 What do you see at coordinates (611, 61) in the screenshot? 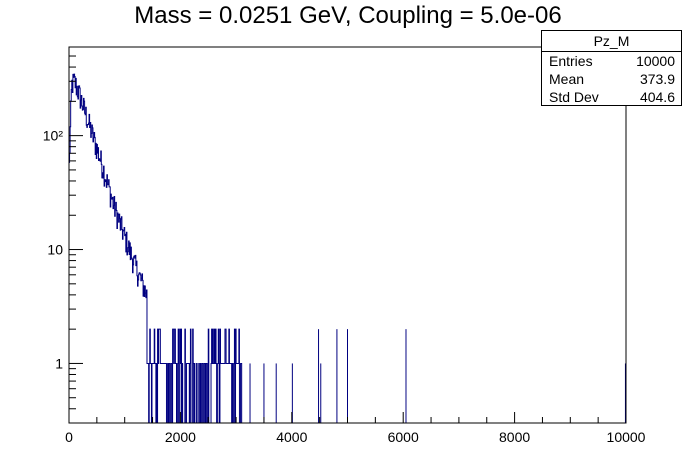
I see `stats-row-entries: Entries 10000` at bounding box center [611, 61].